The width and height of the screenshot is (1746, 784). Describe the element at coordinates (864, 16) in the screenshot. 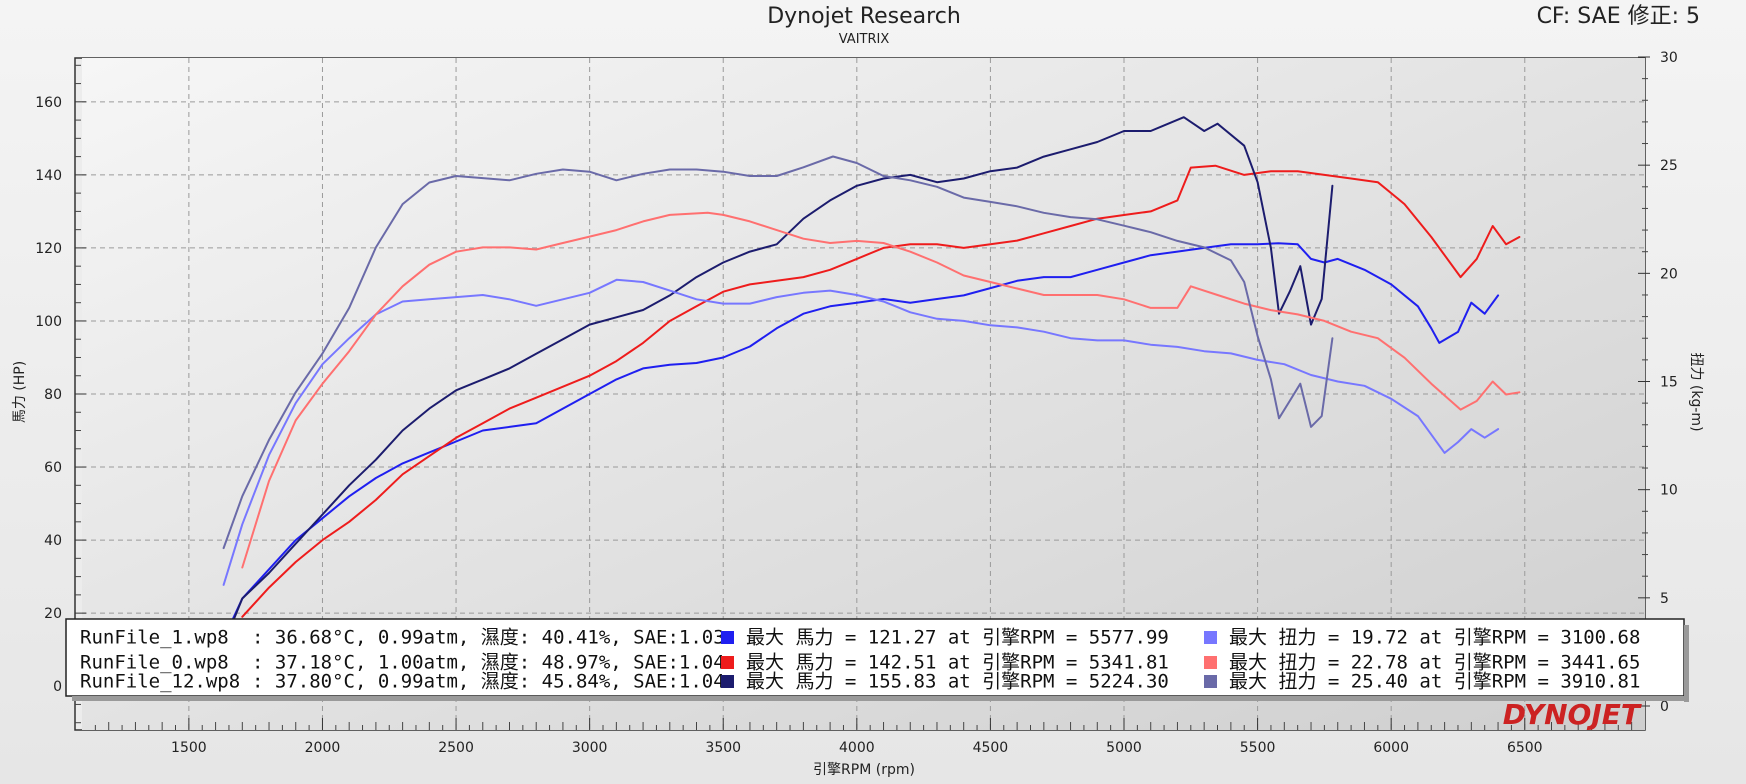

I see `chart-title: Dynojet Research` at that location.